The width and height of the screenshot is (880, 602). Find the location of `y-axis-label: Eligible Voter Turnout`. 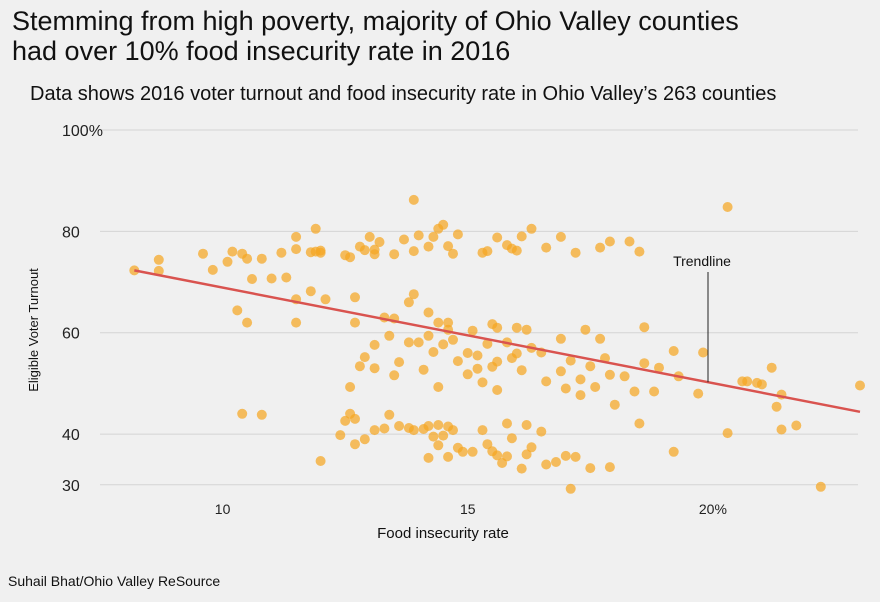

y-axis-label: Eligible Voter Turnout is located at coordinates (33, 330).